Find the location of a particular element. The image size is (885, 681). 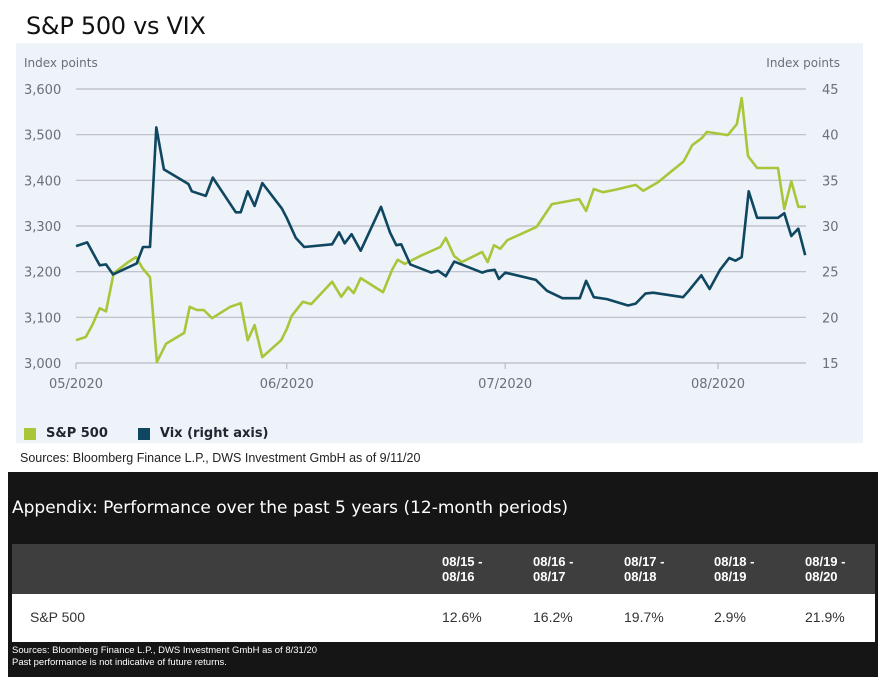

right-tick-label: 15 is located at coordinates (830, 364).